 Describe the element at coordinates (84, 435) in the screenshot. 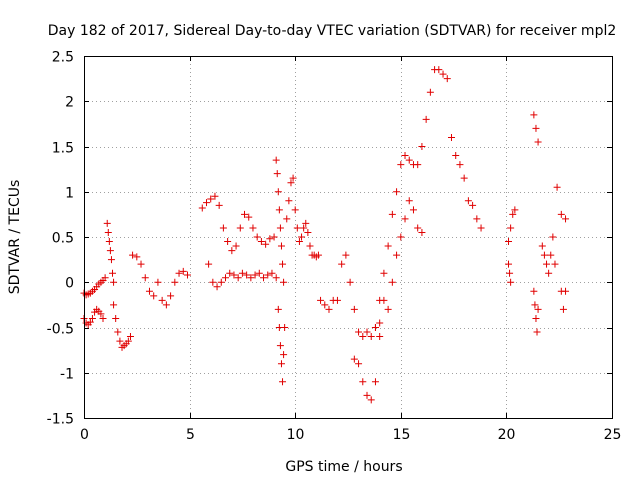

I see `x-tick-label: 0` at that location.